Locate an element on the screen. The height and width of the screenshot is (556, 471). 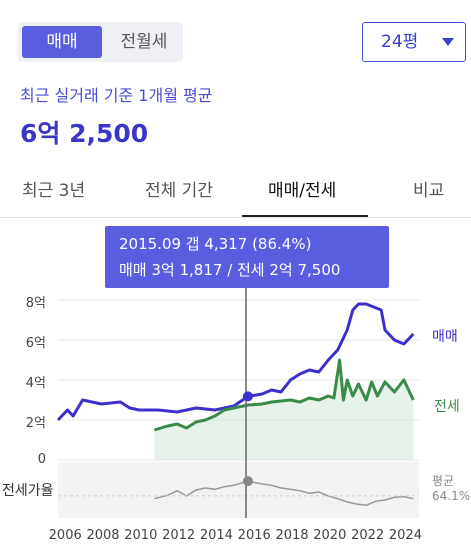
hover-point-sale is located at coordinates (247, 396).